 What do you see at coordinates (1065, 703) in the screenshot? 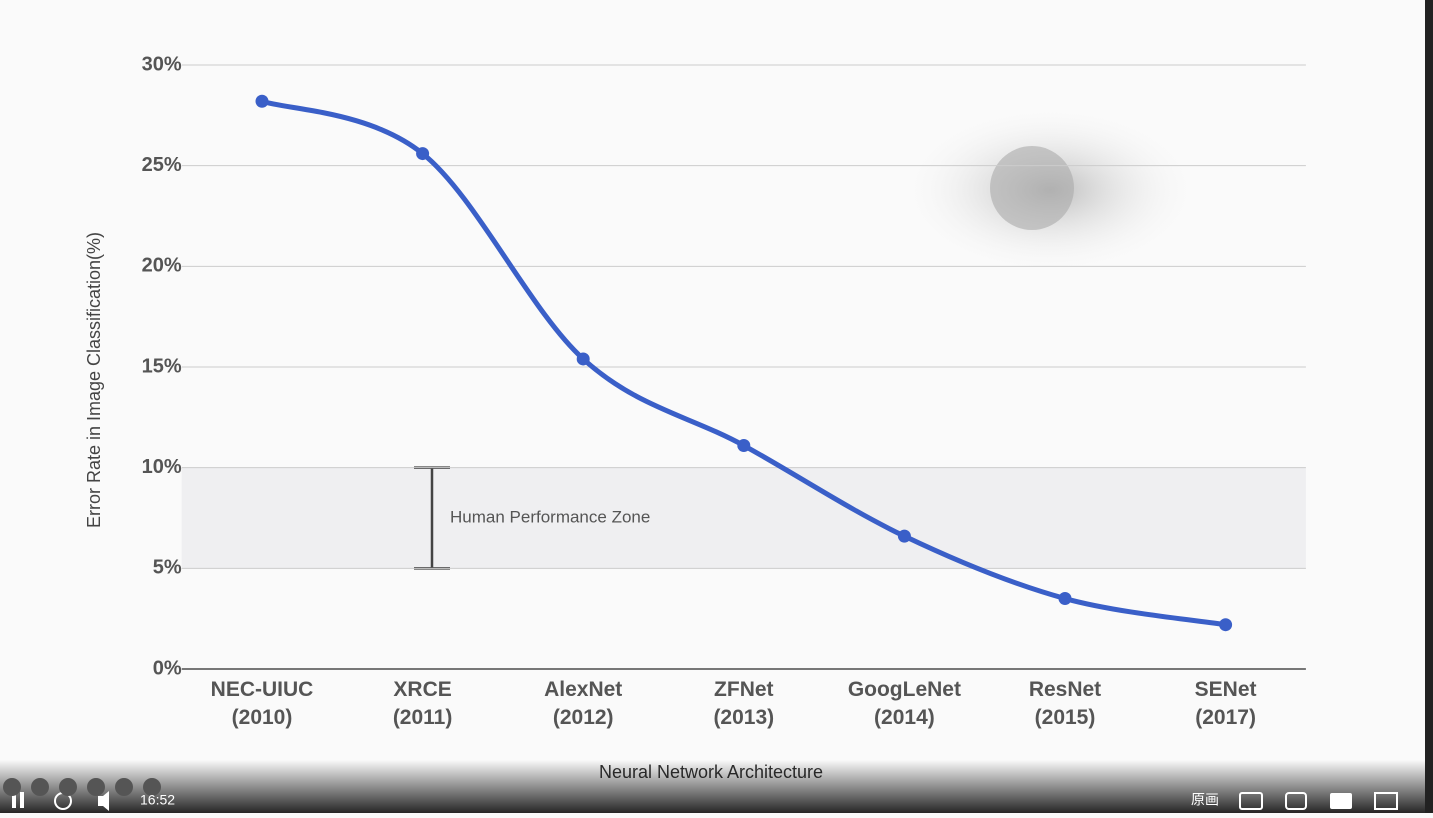
I see `x-tick-label: ResNet (2015)` at bounding box center [1065, 703].